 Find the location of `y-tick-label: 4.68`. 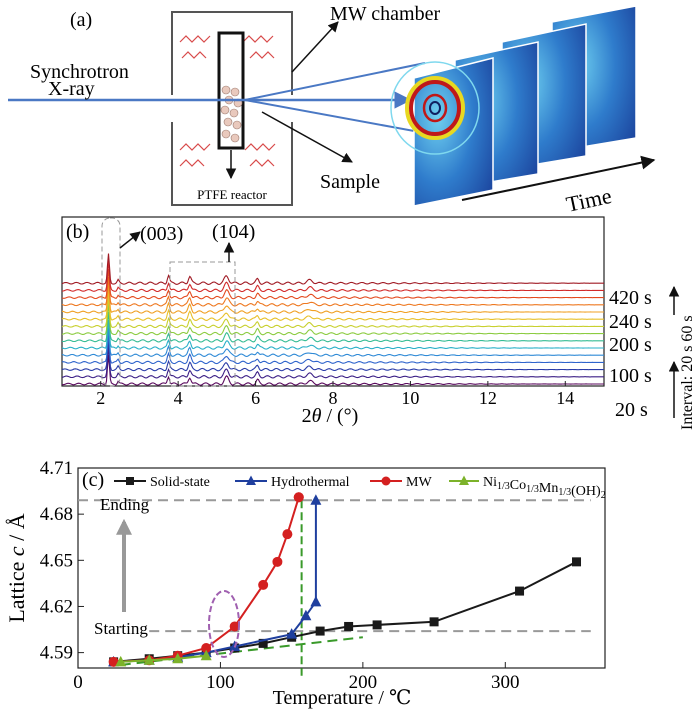

y-tick-label: 4.68 is located at coordinates (56, 514).